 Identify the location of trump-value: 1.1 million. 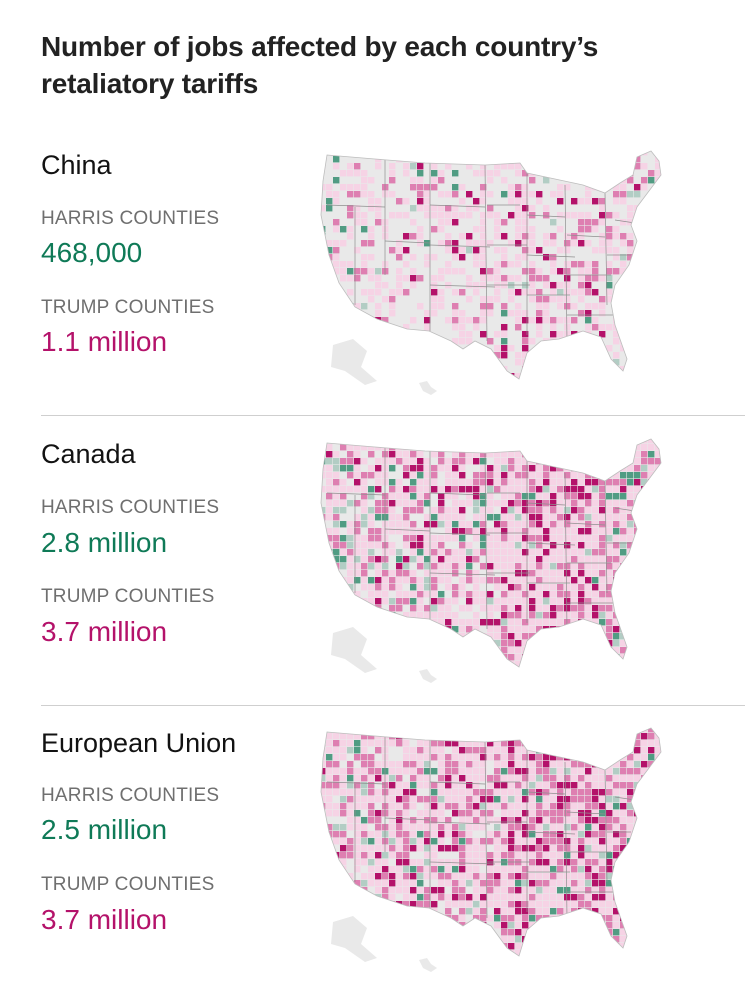
(104, 341).